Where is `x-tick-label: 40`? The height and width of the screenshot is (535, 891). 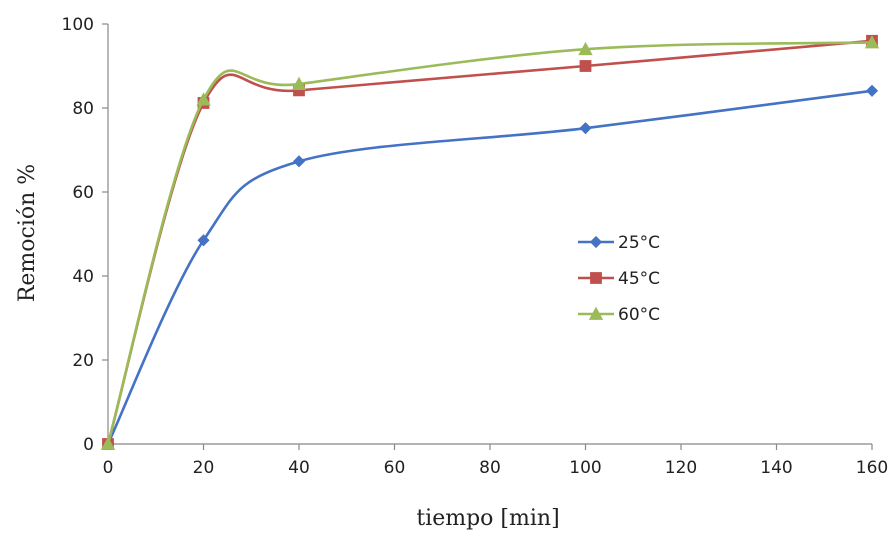
x-tick-label: 40 is located at coordinates (299, 468).